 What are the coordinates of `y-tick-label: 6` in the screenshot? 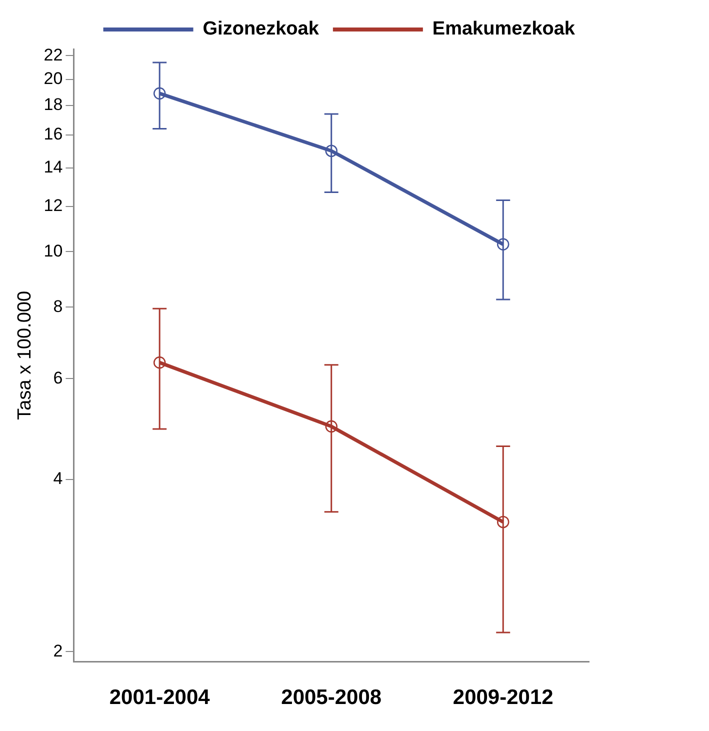 It's located at (58, 378).